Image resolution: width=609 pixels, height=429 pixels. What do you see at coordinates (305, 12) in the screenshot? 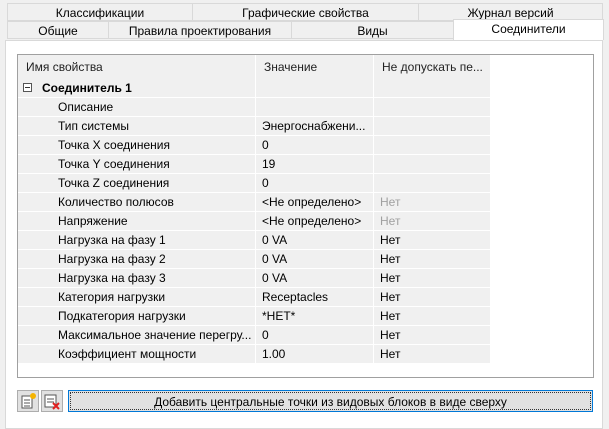
I see `tab-graphic-properties: Графические свойства` at bounding box center [305, 12].